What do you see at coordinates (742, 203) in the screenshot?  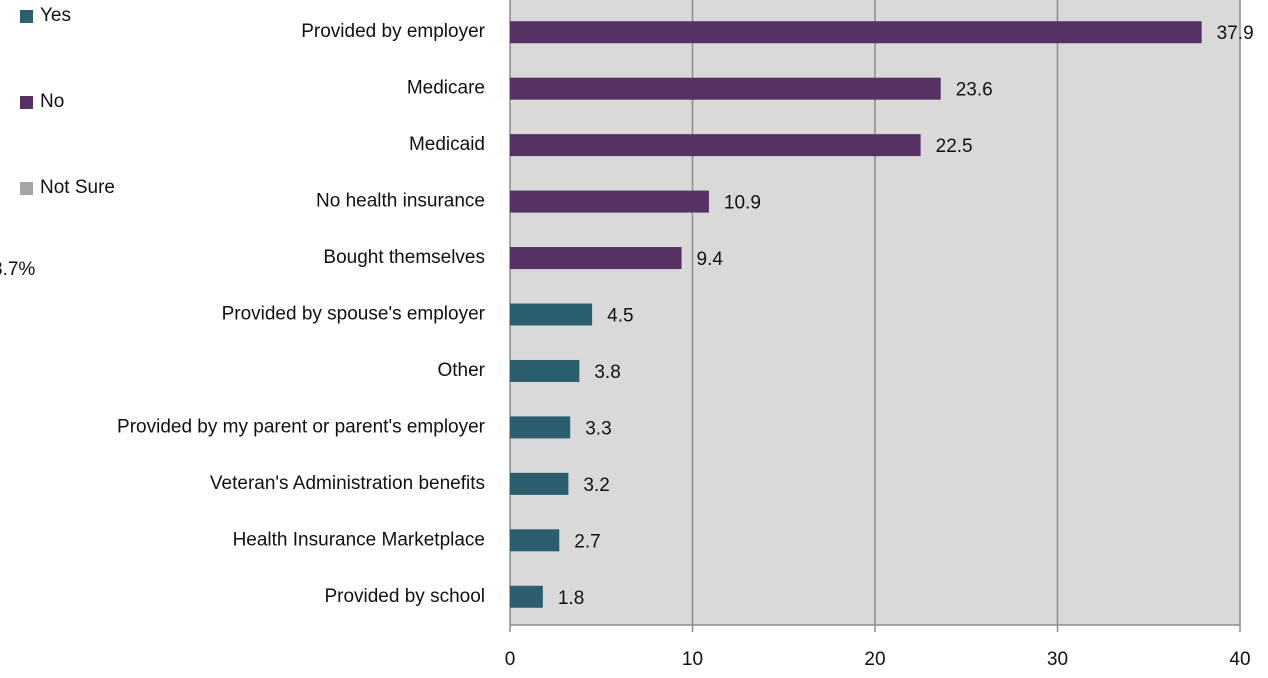 I see `data-label: 10.9` at bounding box center [742, 203].